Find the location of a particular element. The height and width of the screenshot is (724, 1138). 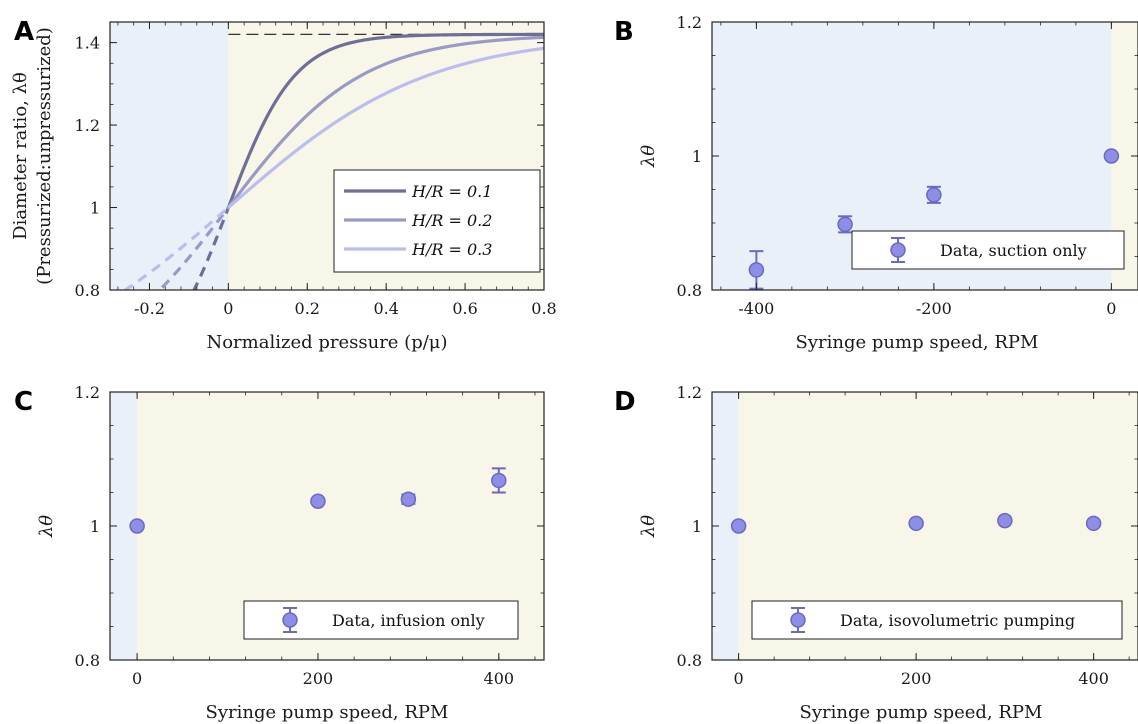

suction-region is located at coordinates (169, 156).